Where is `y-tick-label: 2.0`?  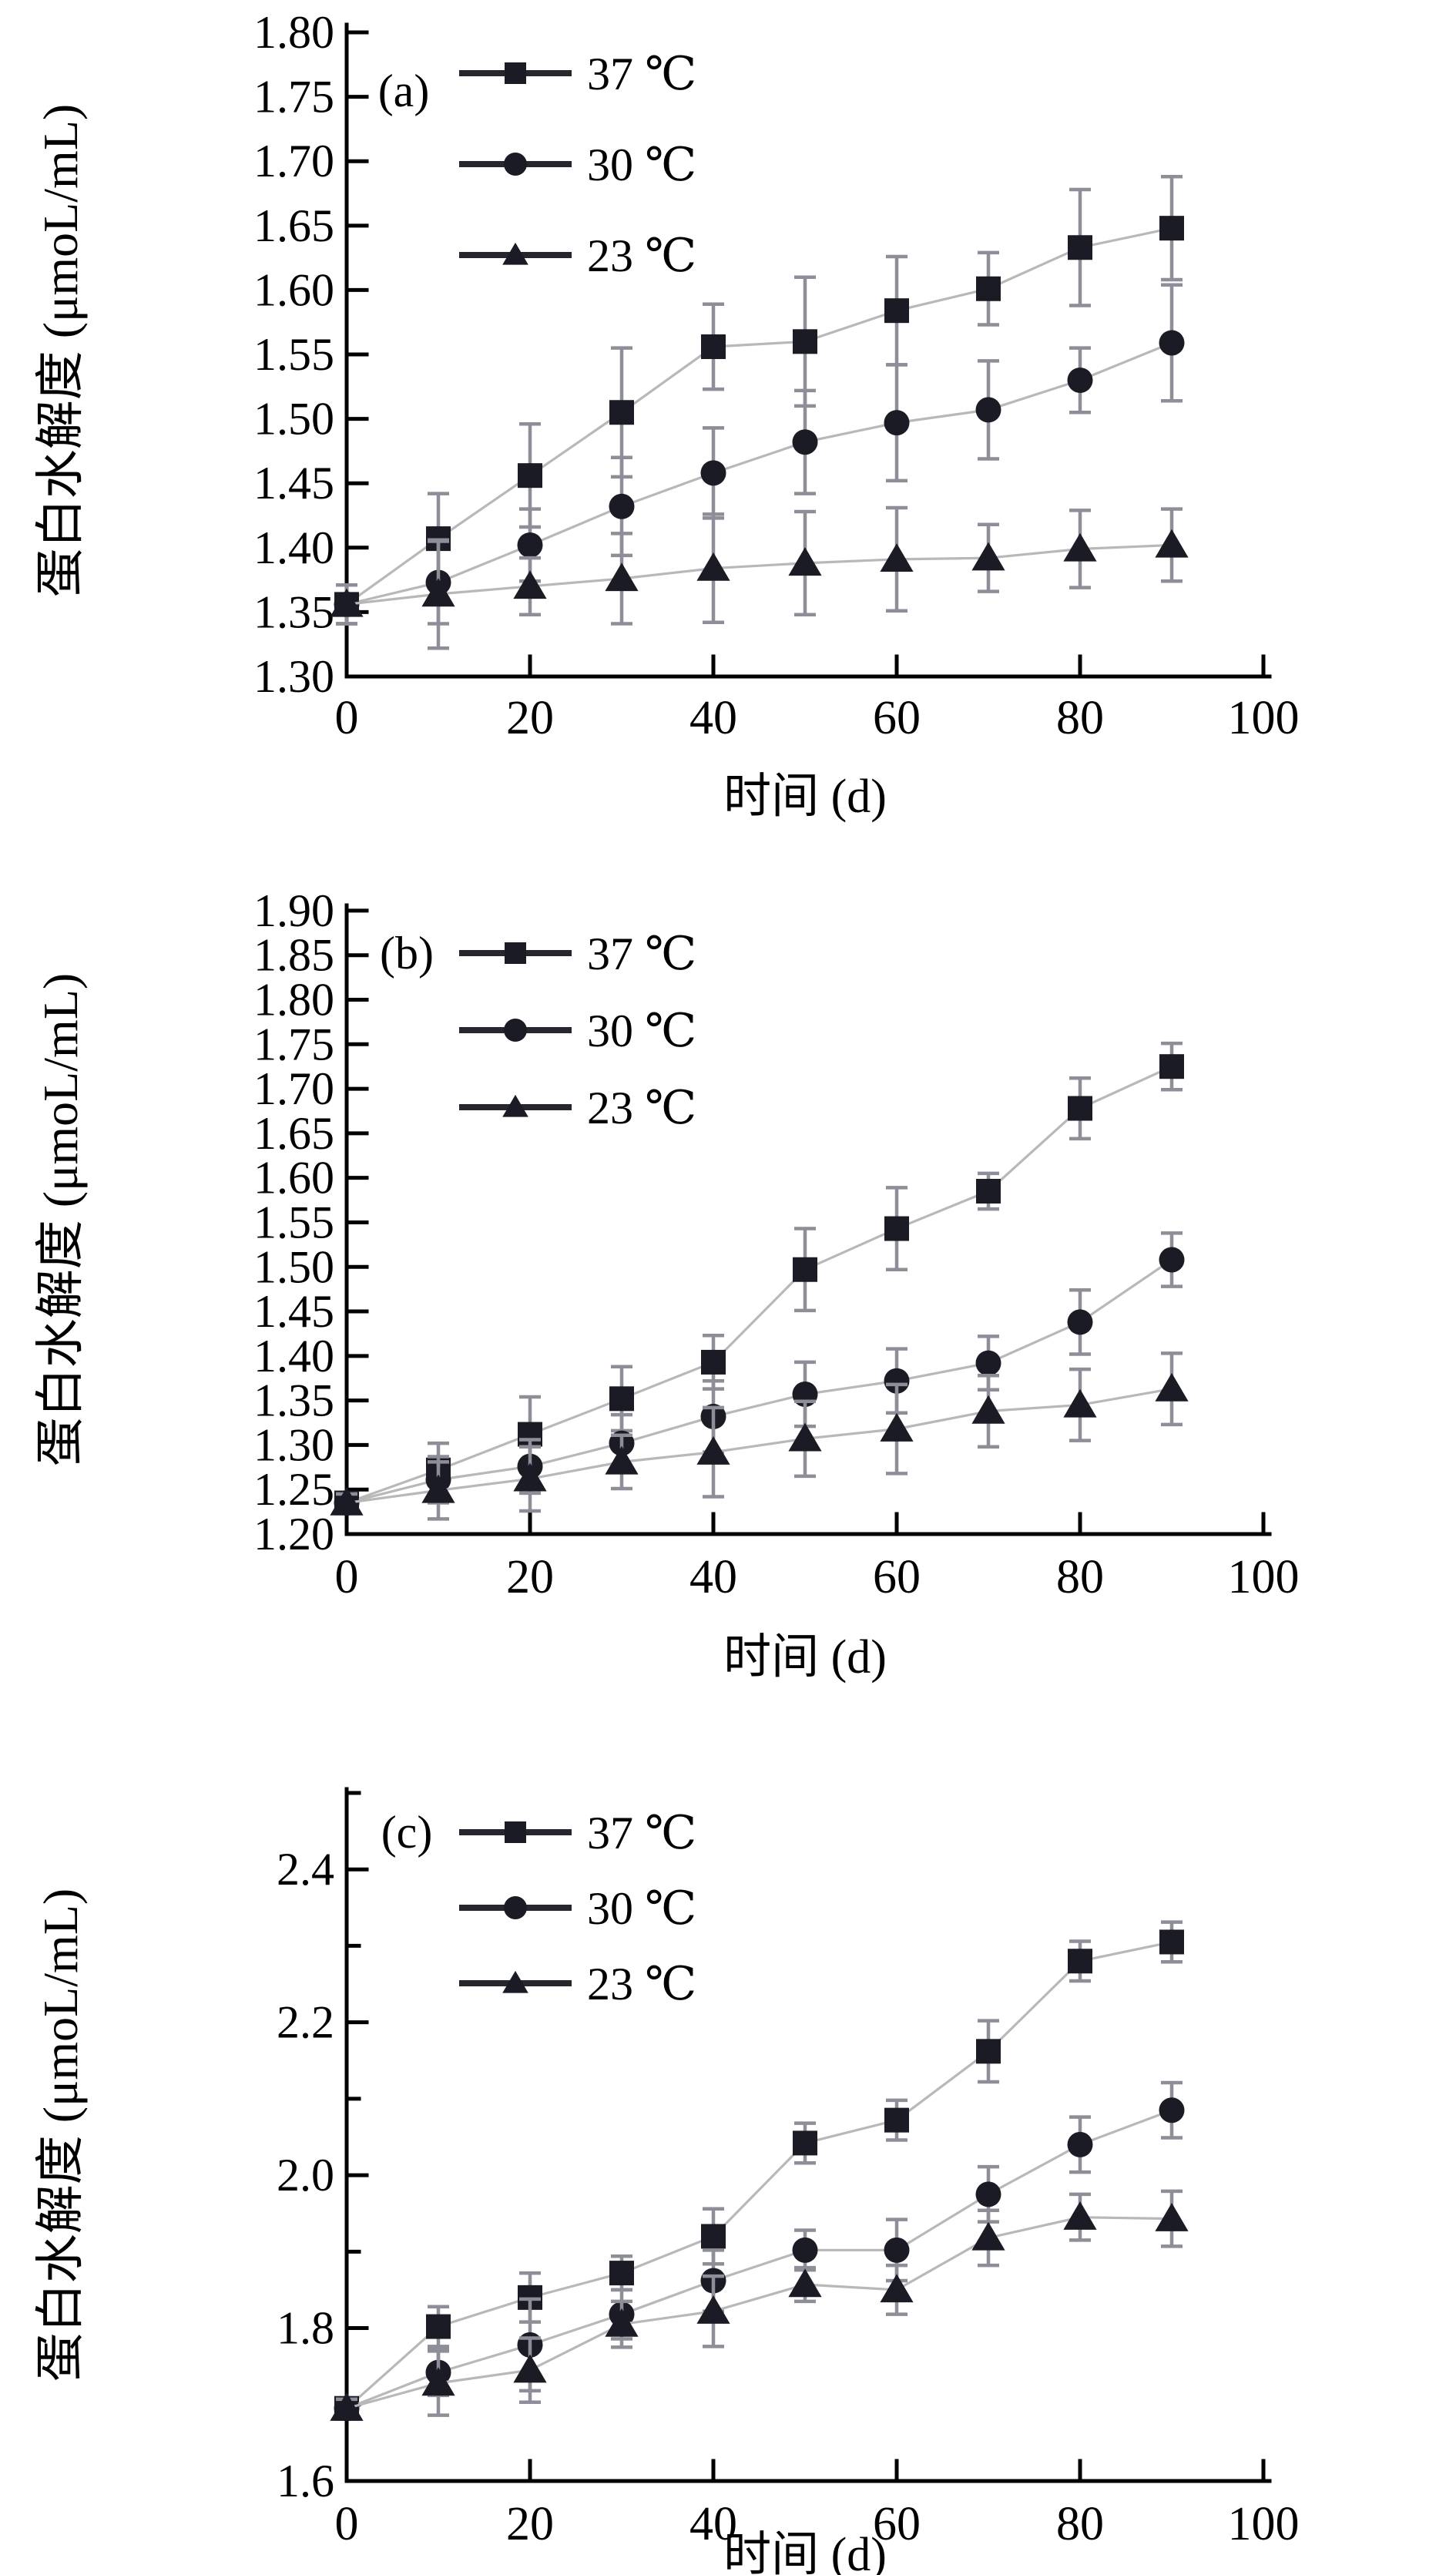 y-tick-label: 2.0 is located at coordinates (305, 2175).